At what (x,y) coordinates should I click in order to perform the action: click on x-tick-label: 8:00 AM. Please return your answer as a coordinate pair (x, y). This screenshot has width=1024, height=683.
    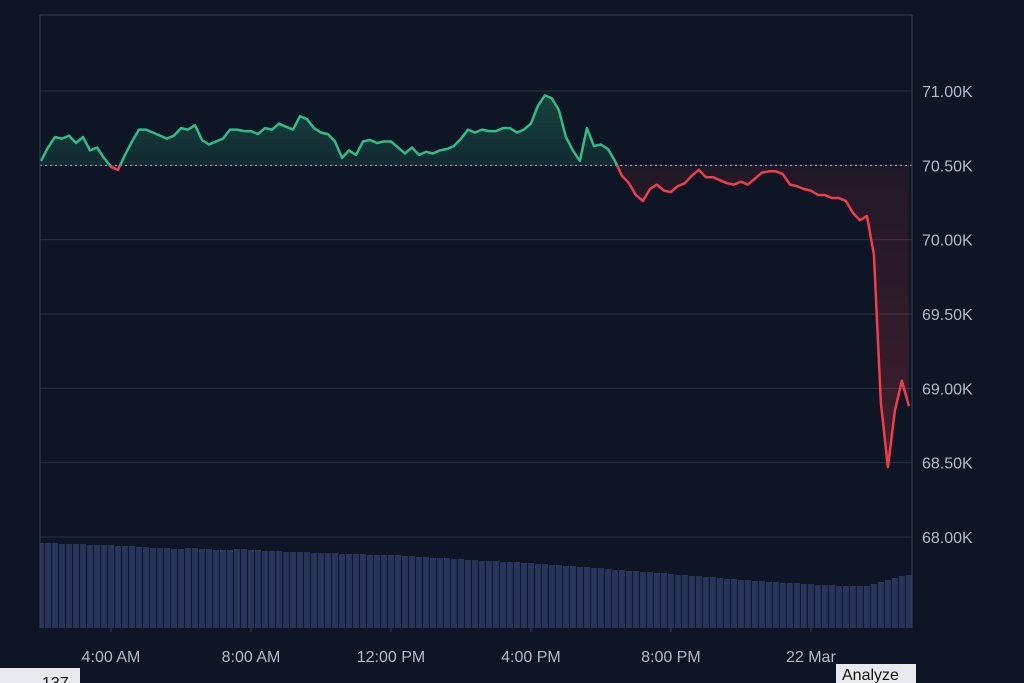
    Looking at the image, I should click on (251, 657).